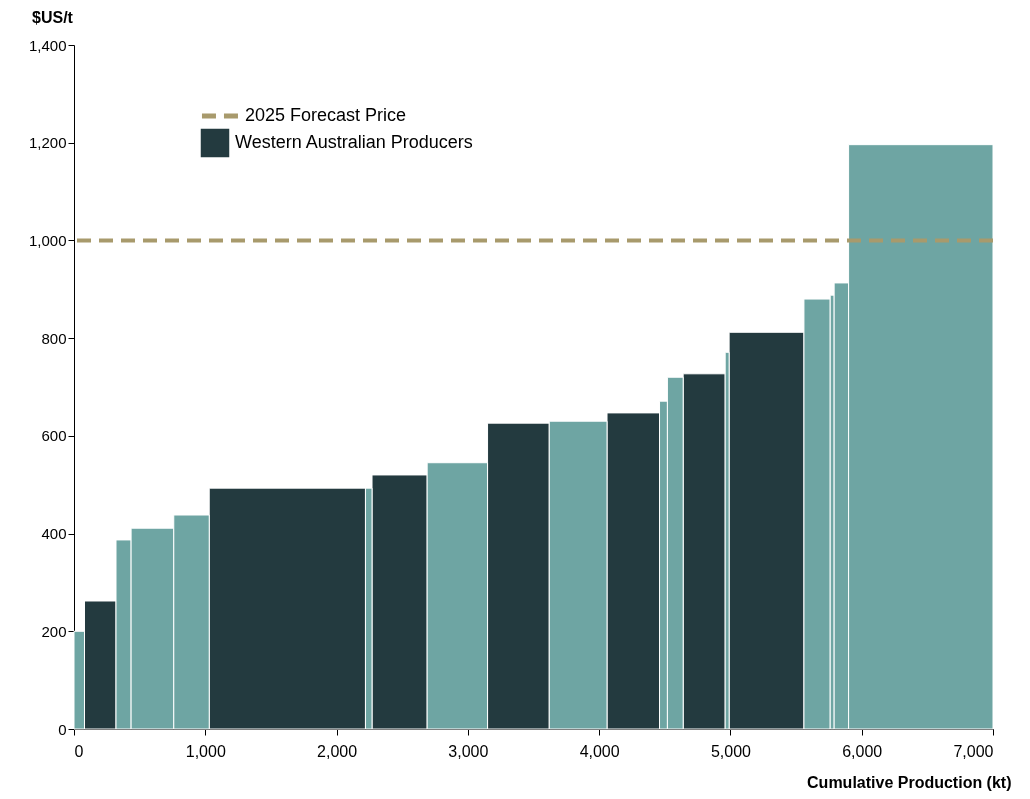 This screenshot has height=799, width=1030. Describe the element at coordinates (909, 782) in the screenshot. I see `x-axis-title: Cumulative Production (kt)` at that location.